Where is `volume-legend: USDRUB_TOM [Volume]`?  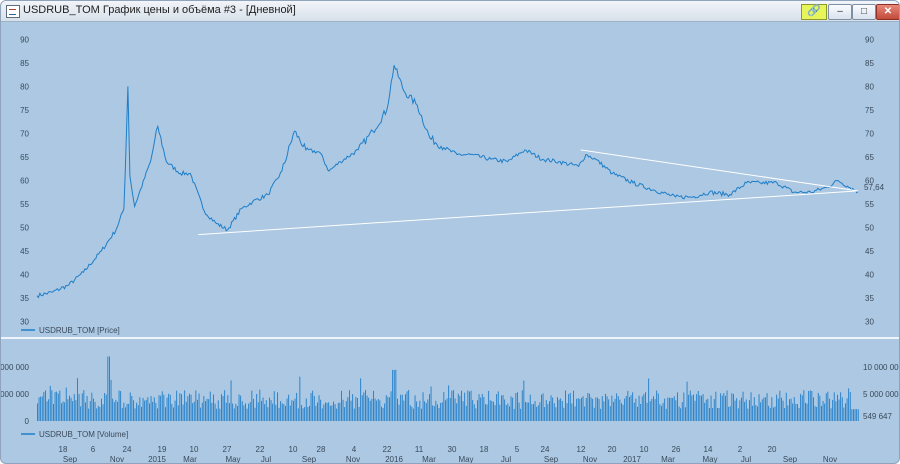 volume-legend: USDRUB_TOM [Volume] is located at coordinates (83, 434).